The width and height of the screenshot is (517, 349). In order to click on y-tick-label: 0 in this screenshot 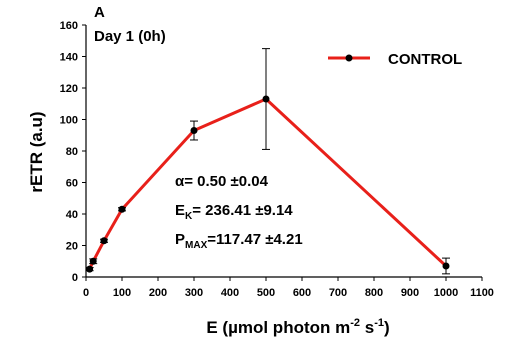, I will do `click(75, 278)`.